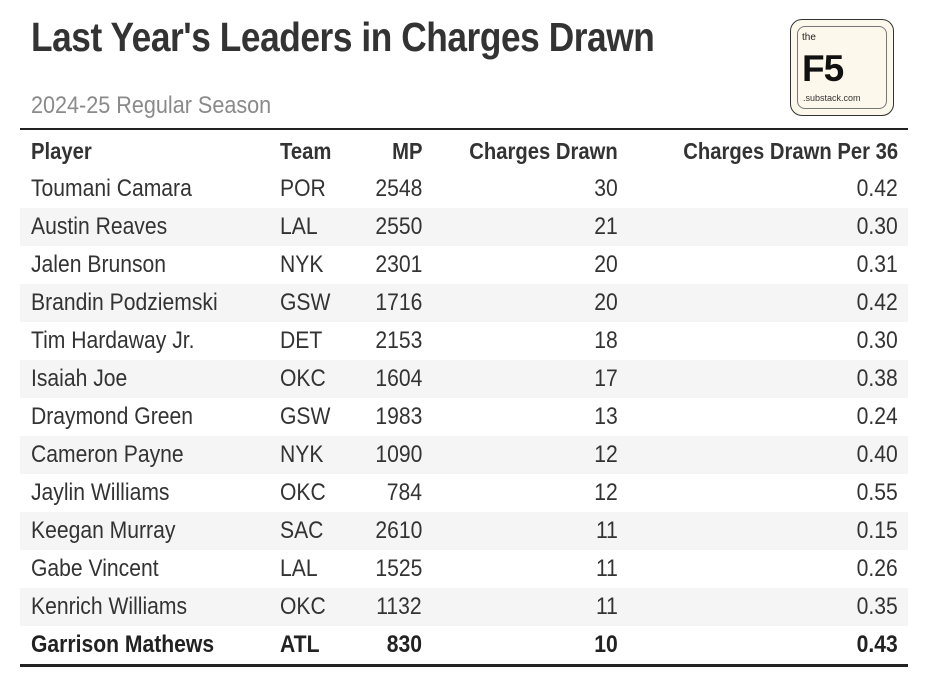  I want to click on team-cell: SAC, so click(305, 531).